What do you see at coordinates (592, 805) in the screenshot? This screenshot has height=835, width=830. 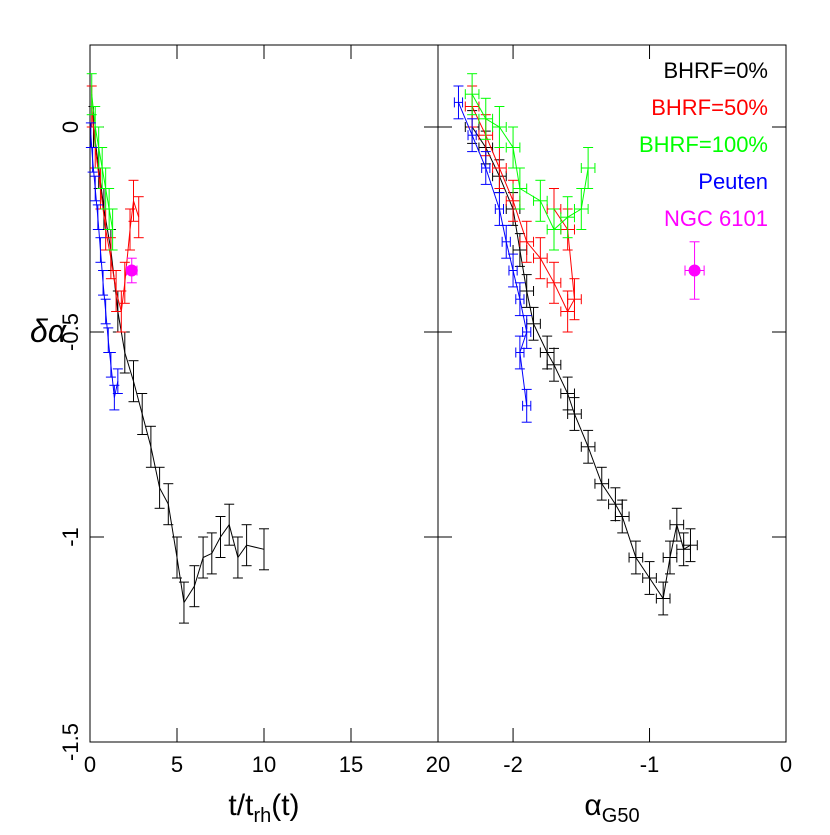 I see `x-label-main: α` at bounding box center [592, 805].